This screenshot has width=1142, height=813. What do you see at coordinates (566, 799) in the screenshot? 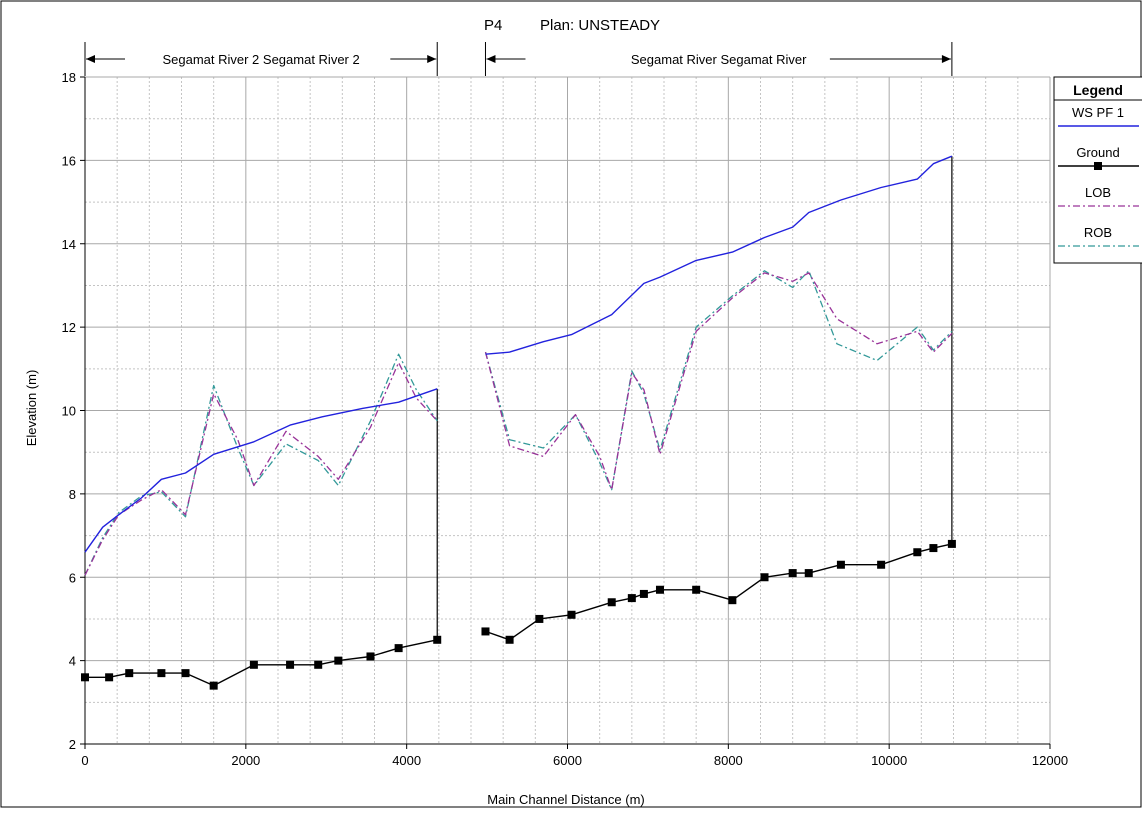
I see `x-axis-label: Main Channel Distance (m)` at bounding box center [566, 799].